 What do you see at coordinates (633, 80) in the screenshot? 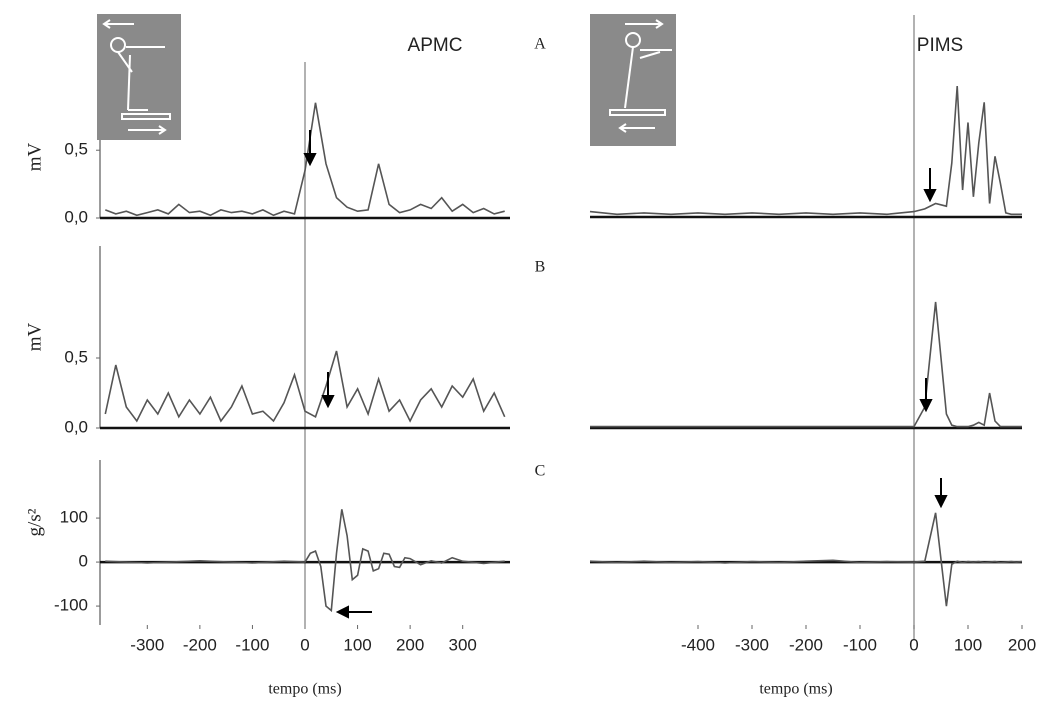
I see `inset-right` at bounding box center [633, 80].